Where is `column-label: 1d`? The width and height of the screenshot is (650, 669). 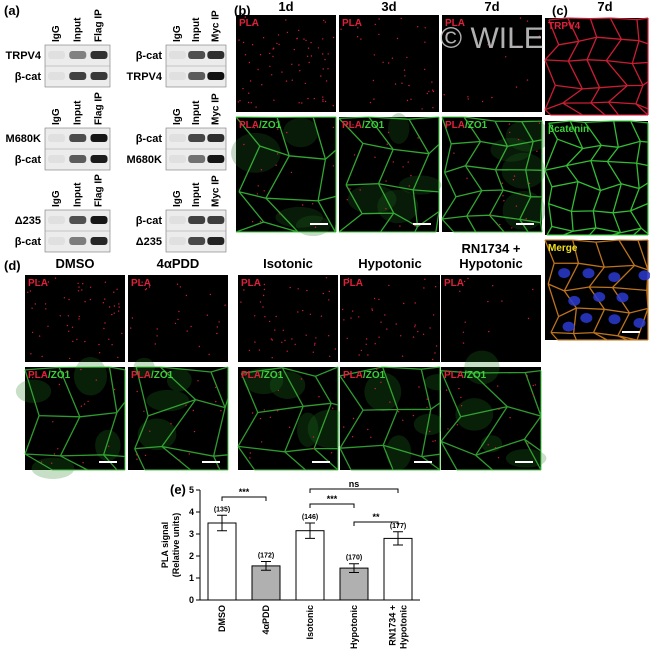 column-label: 1d is located at coordinates (285, 7).